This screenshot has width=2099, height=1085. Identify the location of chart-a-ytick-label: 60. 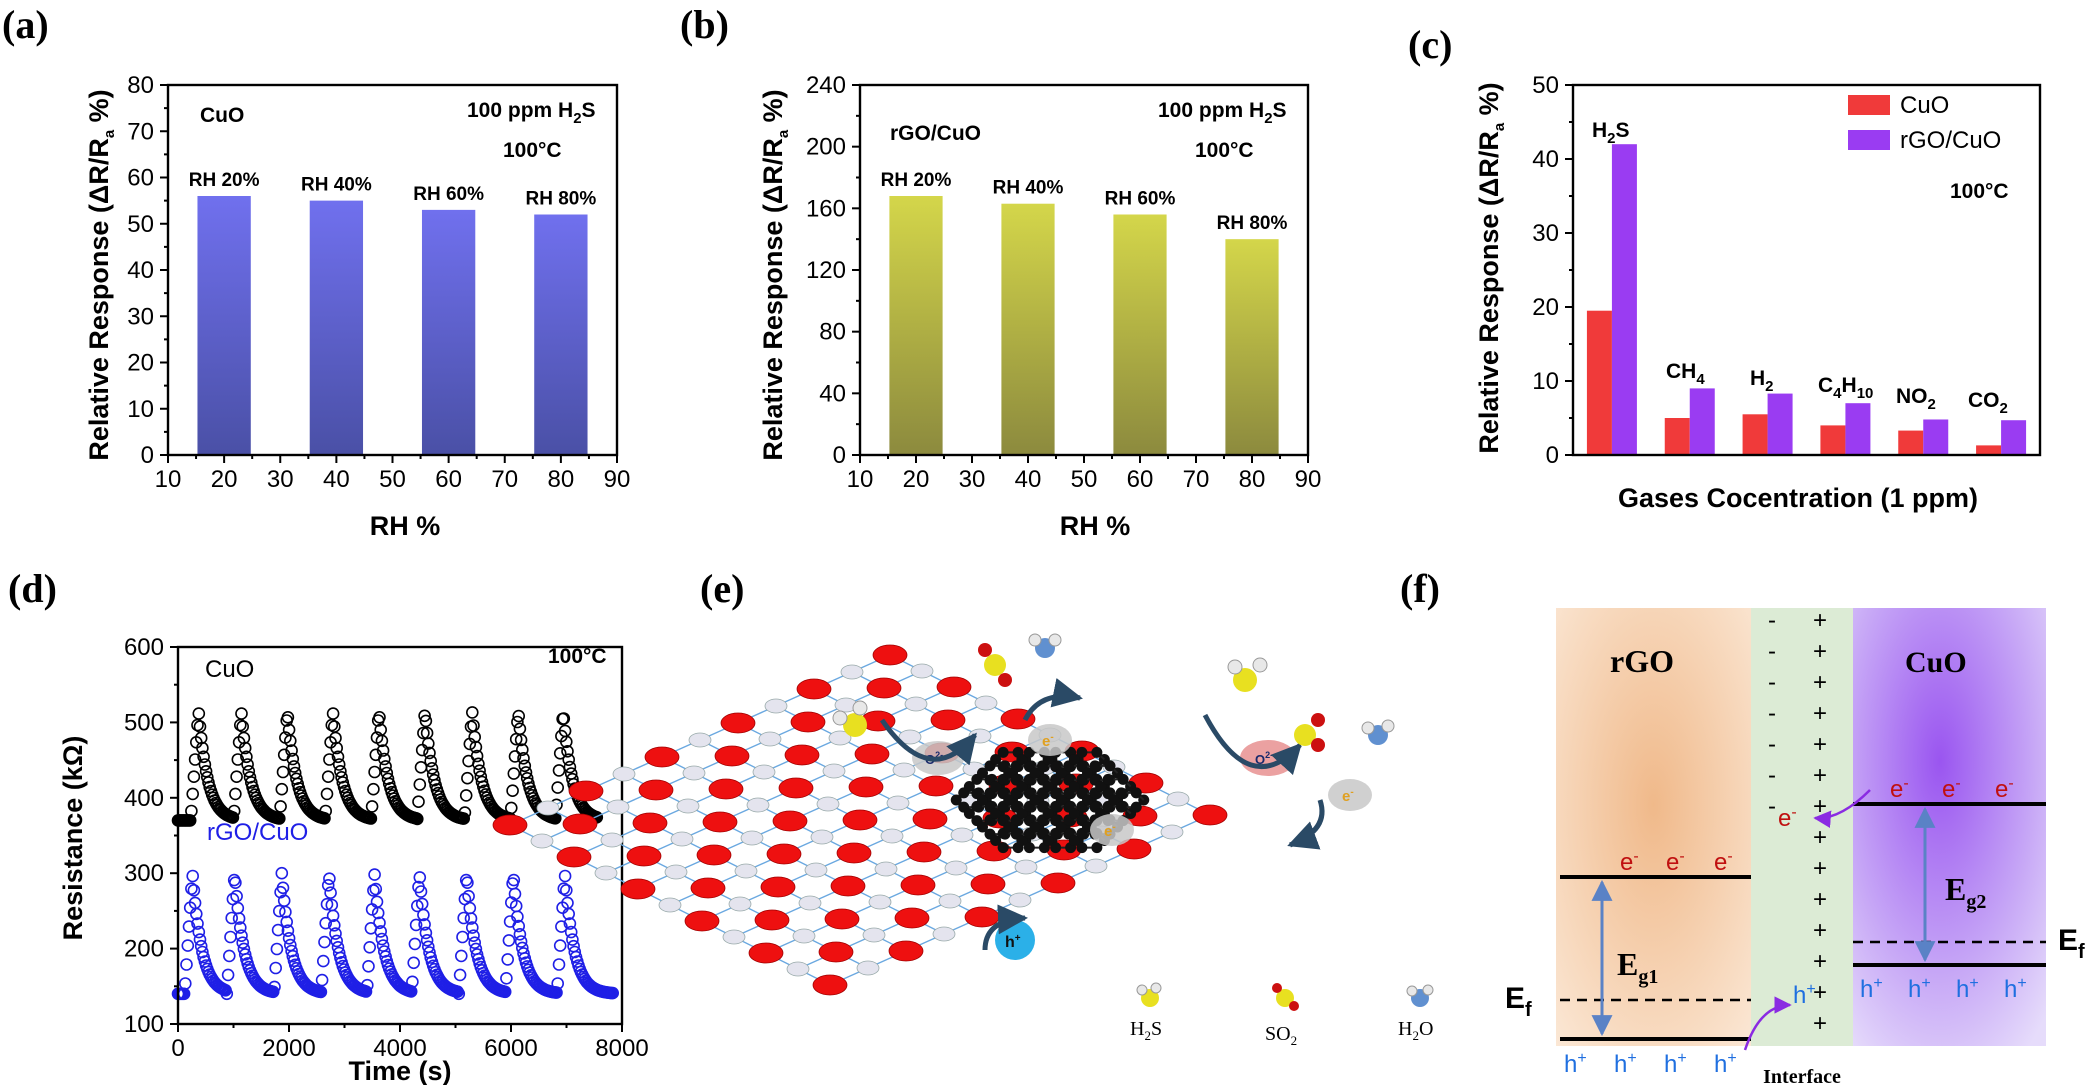
(140, 178).